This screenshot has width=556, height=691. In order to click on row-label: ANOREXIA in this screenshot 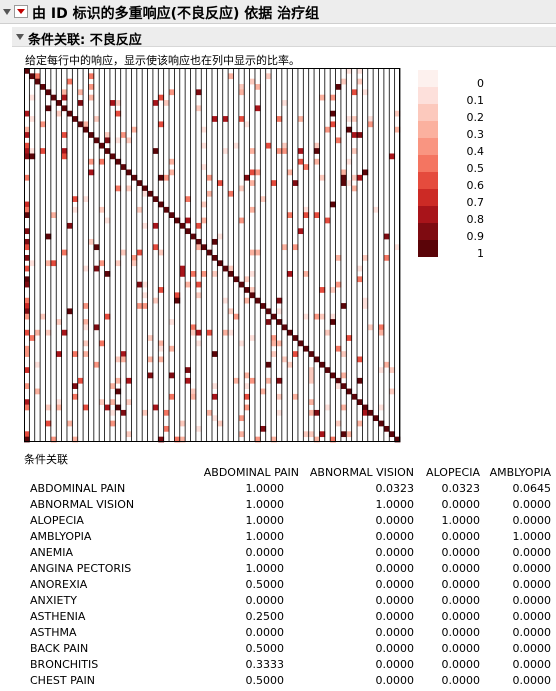, I will do `click(59, 584)`.